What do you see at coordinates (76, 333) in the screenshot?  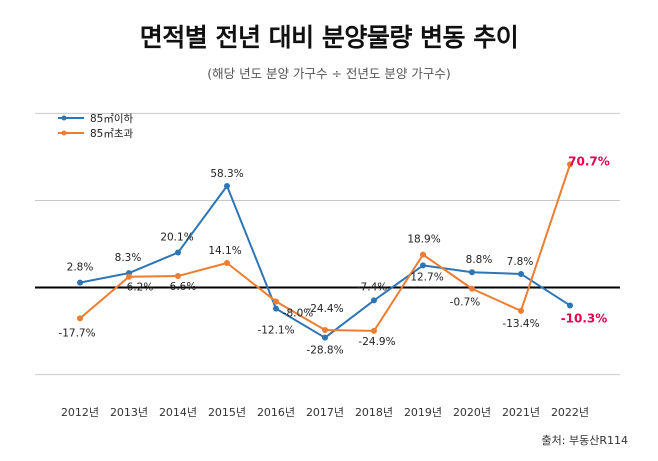 I see `data-label: -17.7%` at bounding box center [76, 333].